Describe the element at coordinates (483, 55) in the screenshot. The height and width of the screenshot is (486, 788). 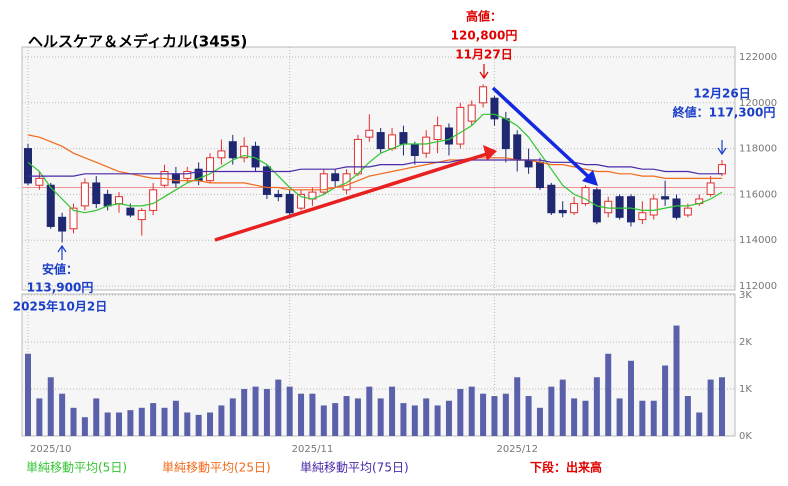
I see `annotation: 11月27日` at that location.